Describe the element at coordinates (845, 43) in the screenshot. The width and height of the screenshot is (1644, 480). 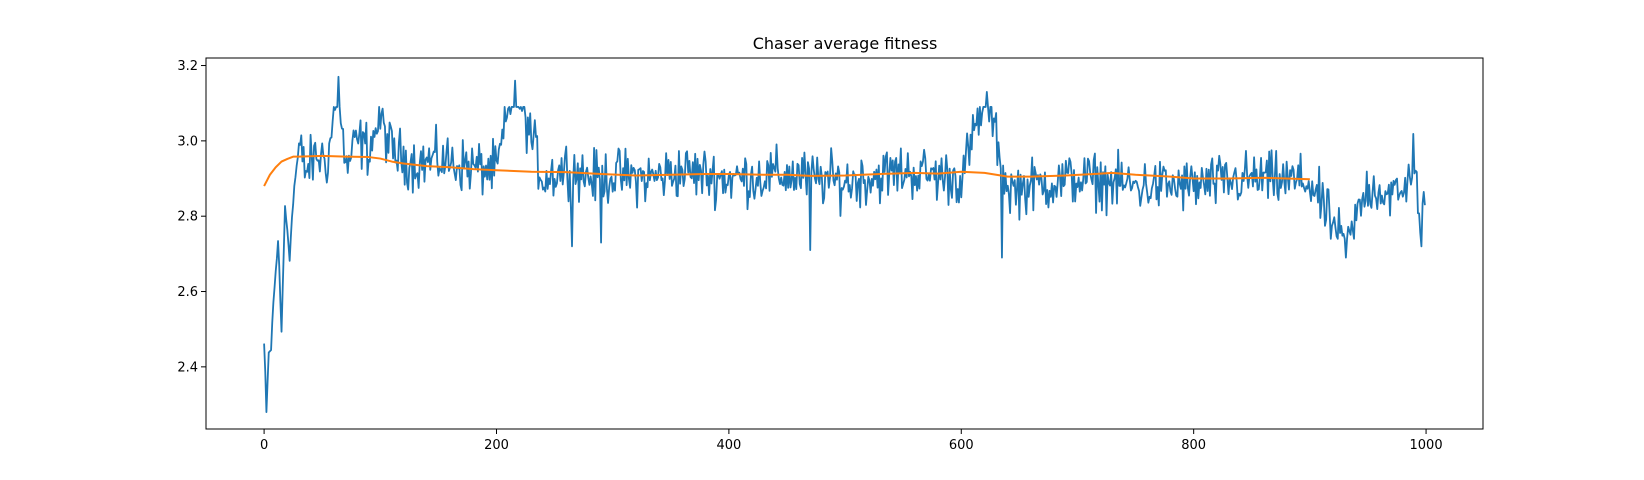
I see `chart-title: Chaser average fitness` at that location.